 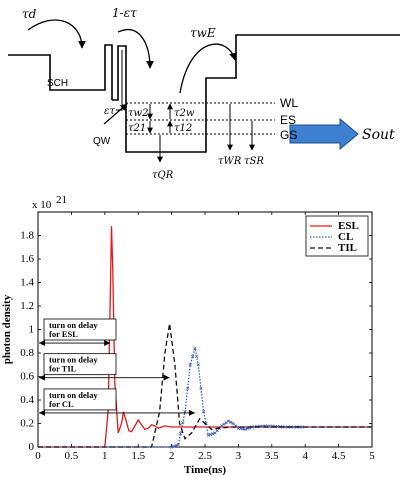 What do you see at coordinates (27, 353) in the screenshot?
I see `y-tick-label: 0.8` at bounding box center [27, 353].